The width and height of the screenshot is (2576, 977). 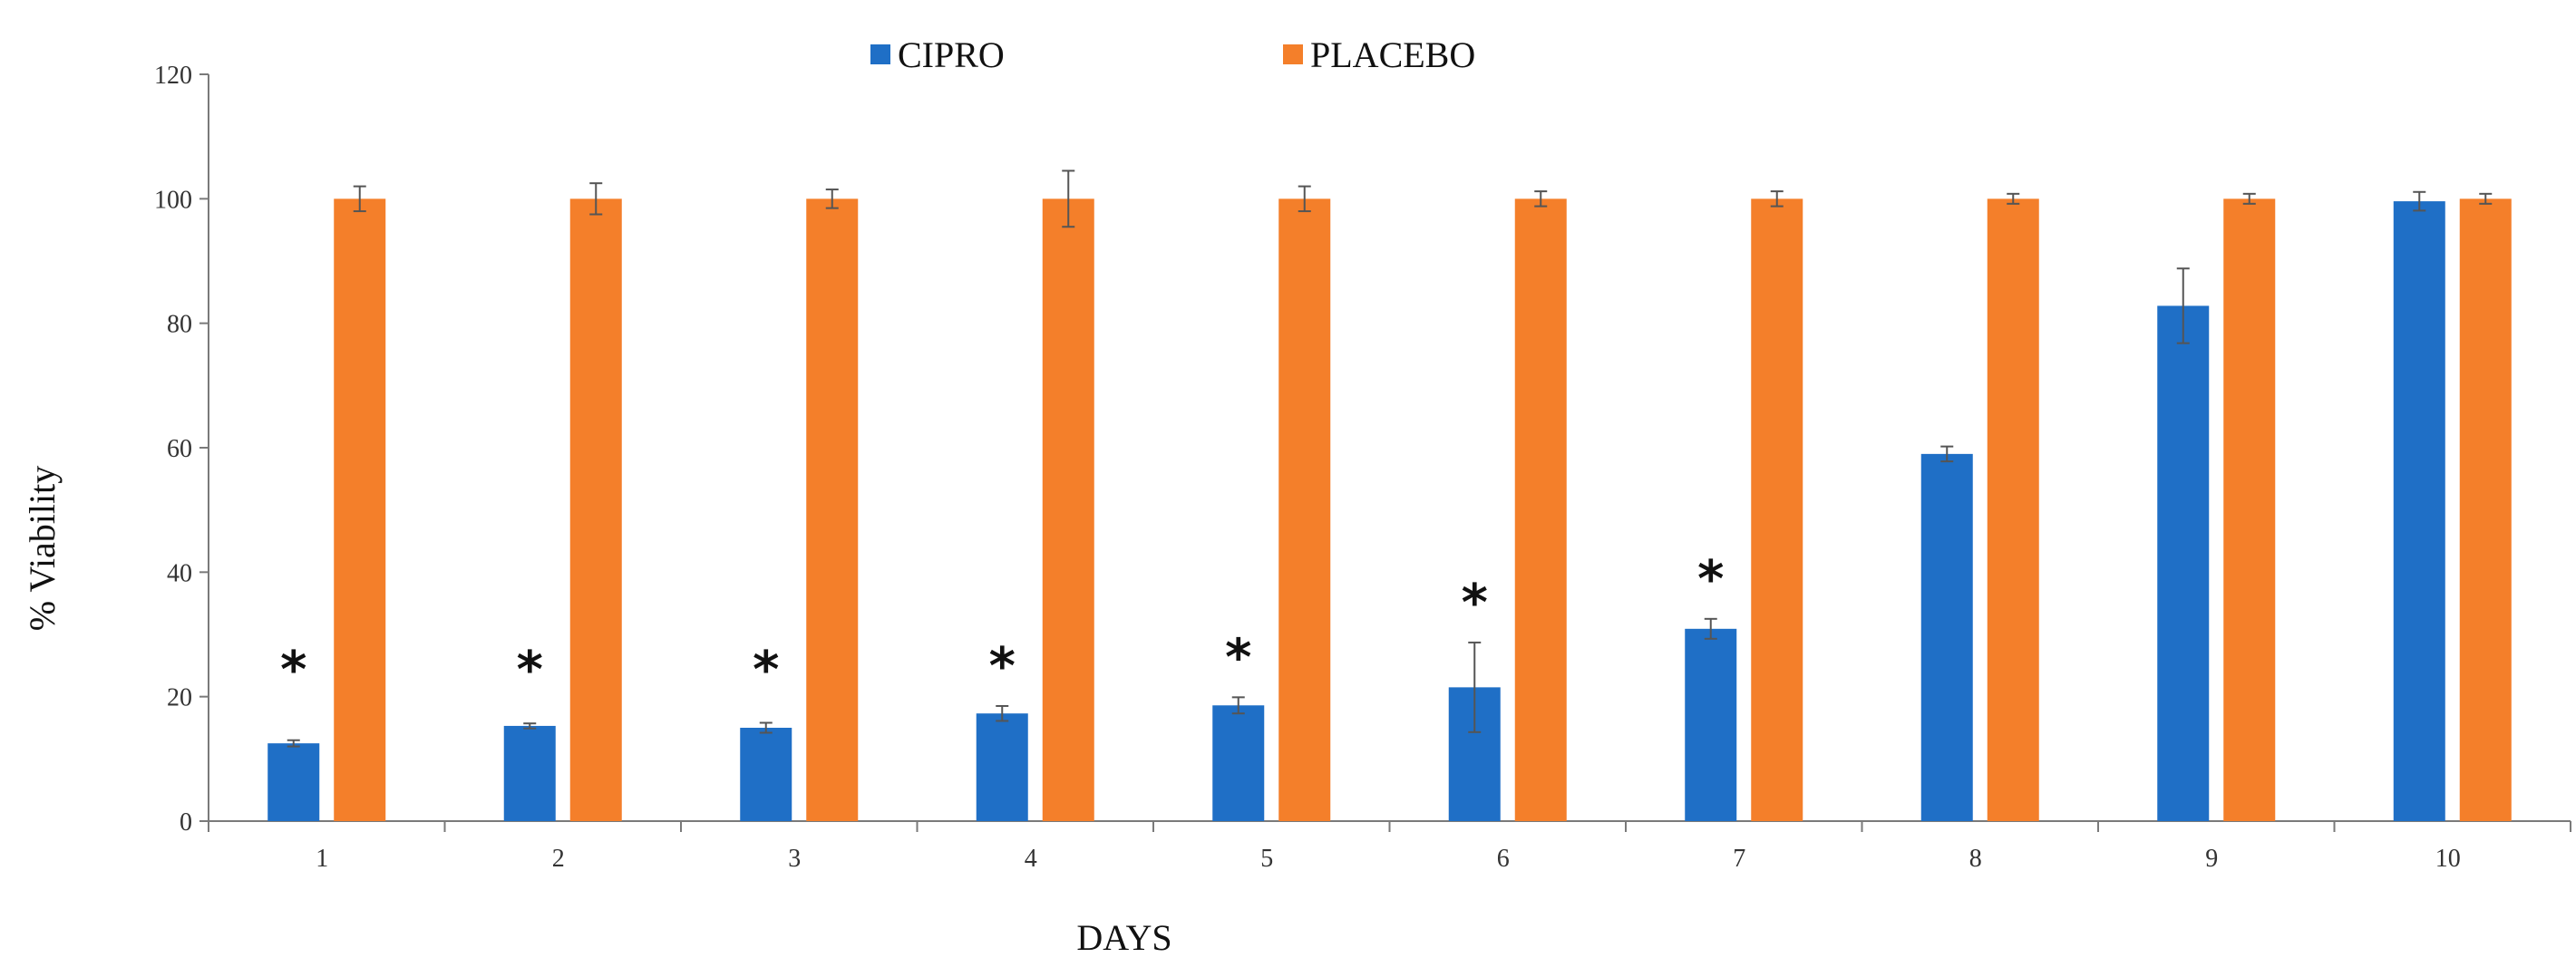 What do you see at coordinates (322, 859) in the screenshot?
I see `x-tick-label: 1` at bounding box center [322, 859].